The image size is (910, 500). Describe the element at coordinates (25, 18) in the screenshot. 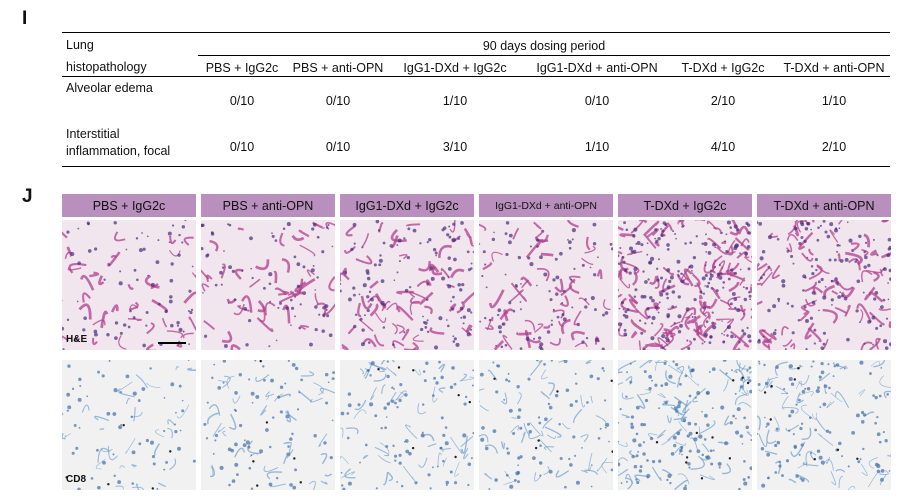

I see `panel-letter-i: I` at that location.